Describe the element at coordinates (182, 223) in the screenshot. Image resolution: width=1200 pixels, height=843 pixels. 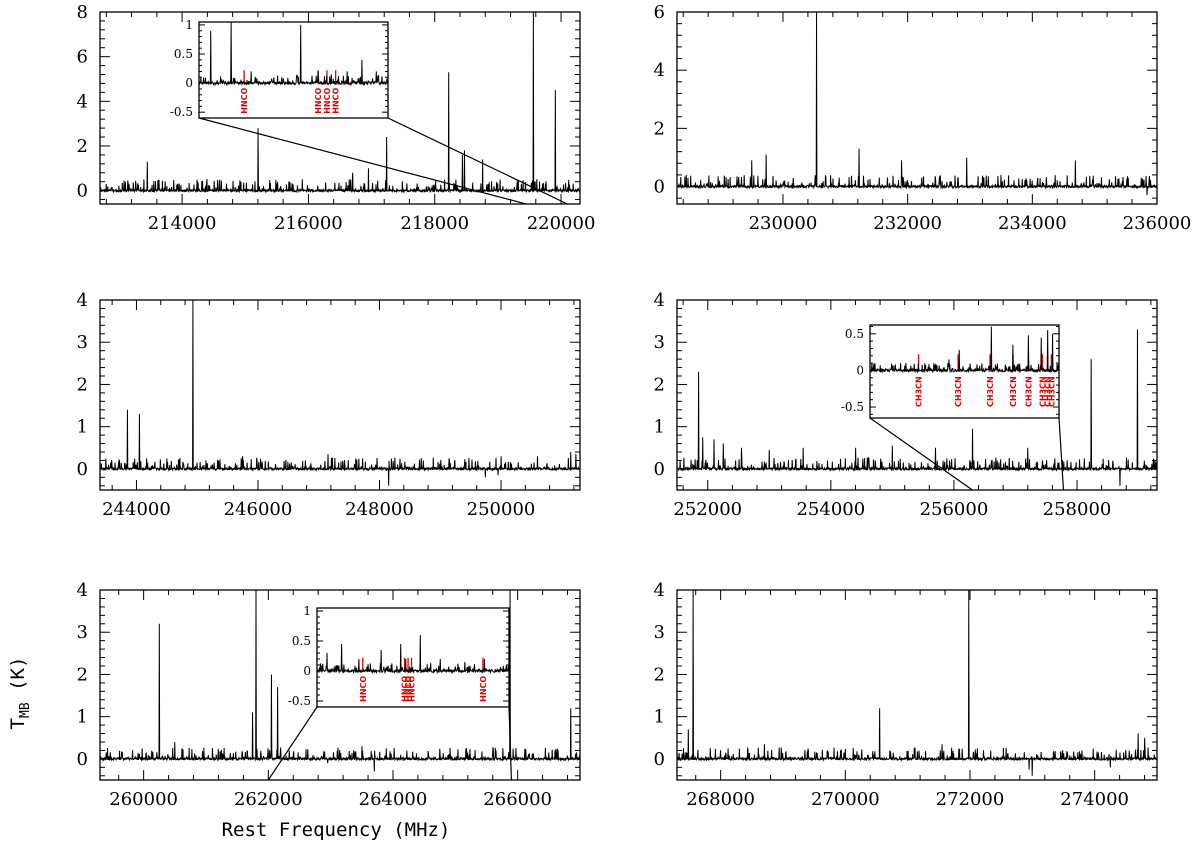
I see `x-tick-label: 214000` at that location.